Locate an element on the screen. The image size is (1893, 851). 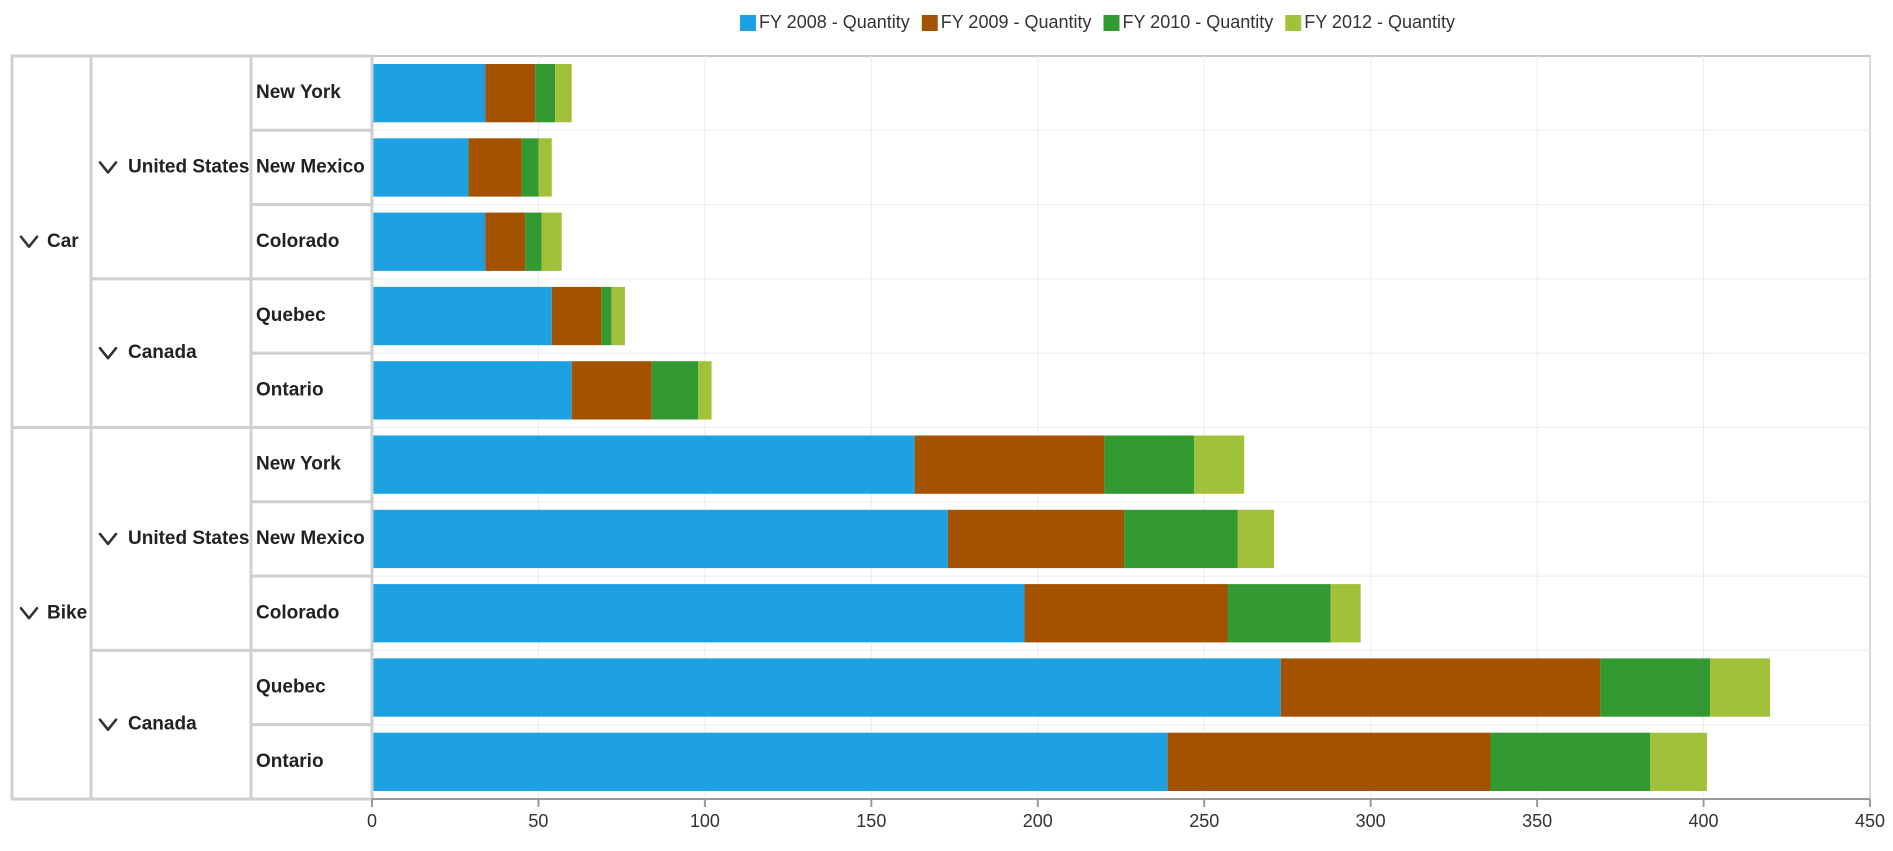
legend-item-fy-2010-quantity: FY 2010 - Quantity is located at coordinates (1188, 22).